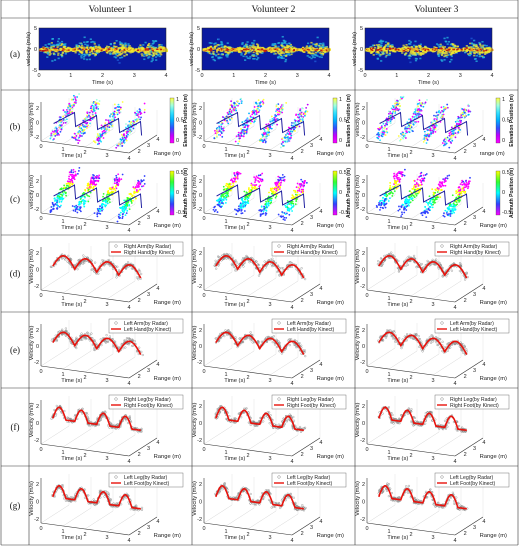  What do you see at coordinates (157, 212) in the screenshot?
I see `range-tick-label: 4` at bounding box center [157, 212].